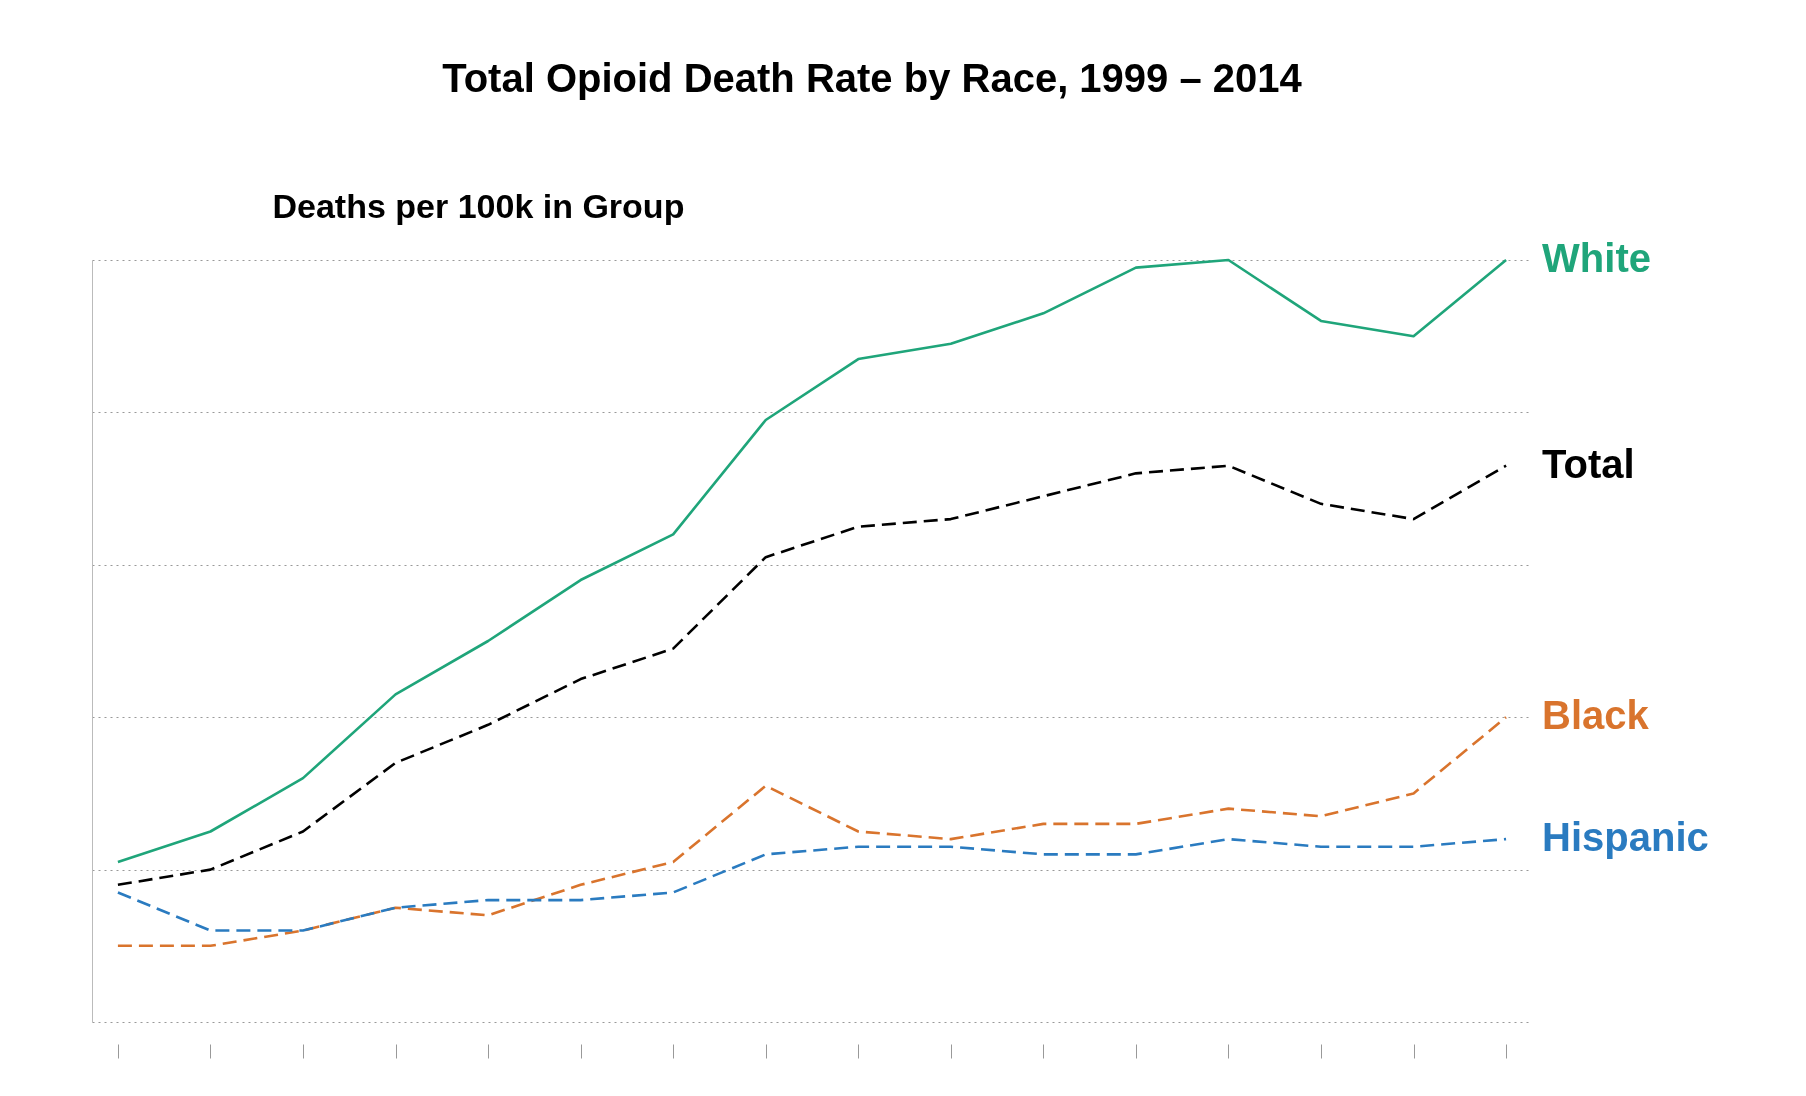 The height and width of the screenshot is (1096, 1806). Describe the element at coordinates (1588, 463) in the screenshot. I see `series-label: Total` at that location.